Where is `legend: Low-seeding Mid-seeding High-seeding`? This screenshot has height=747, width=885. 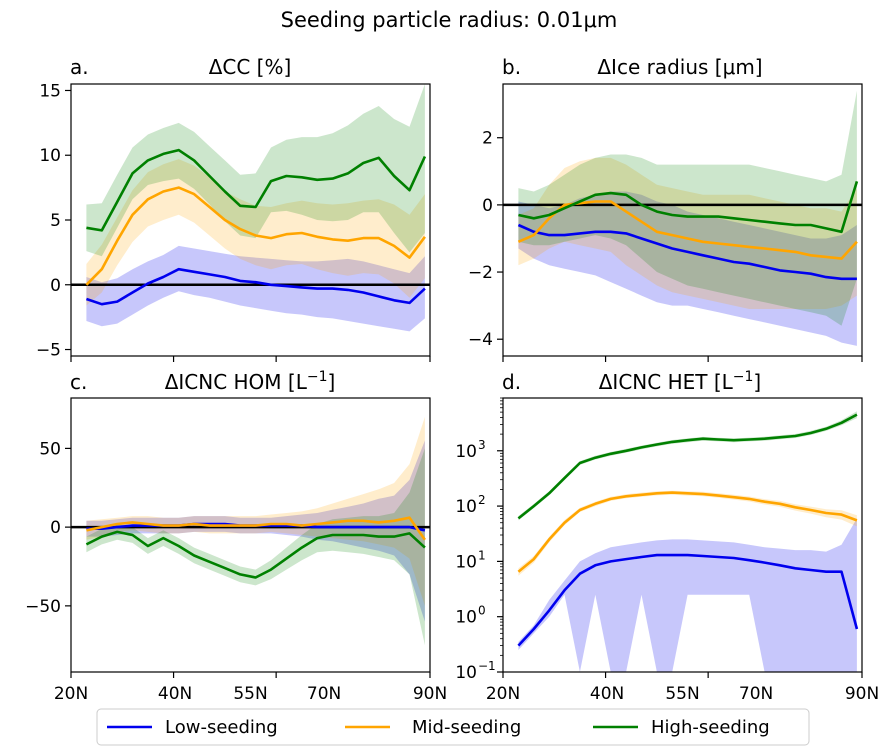 legend: Low-seeding Mid-seeding High-seeding is located at coordinates (453, 727).